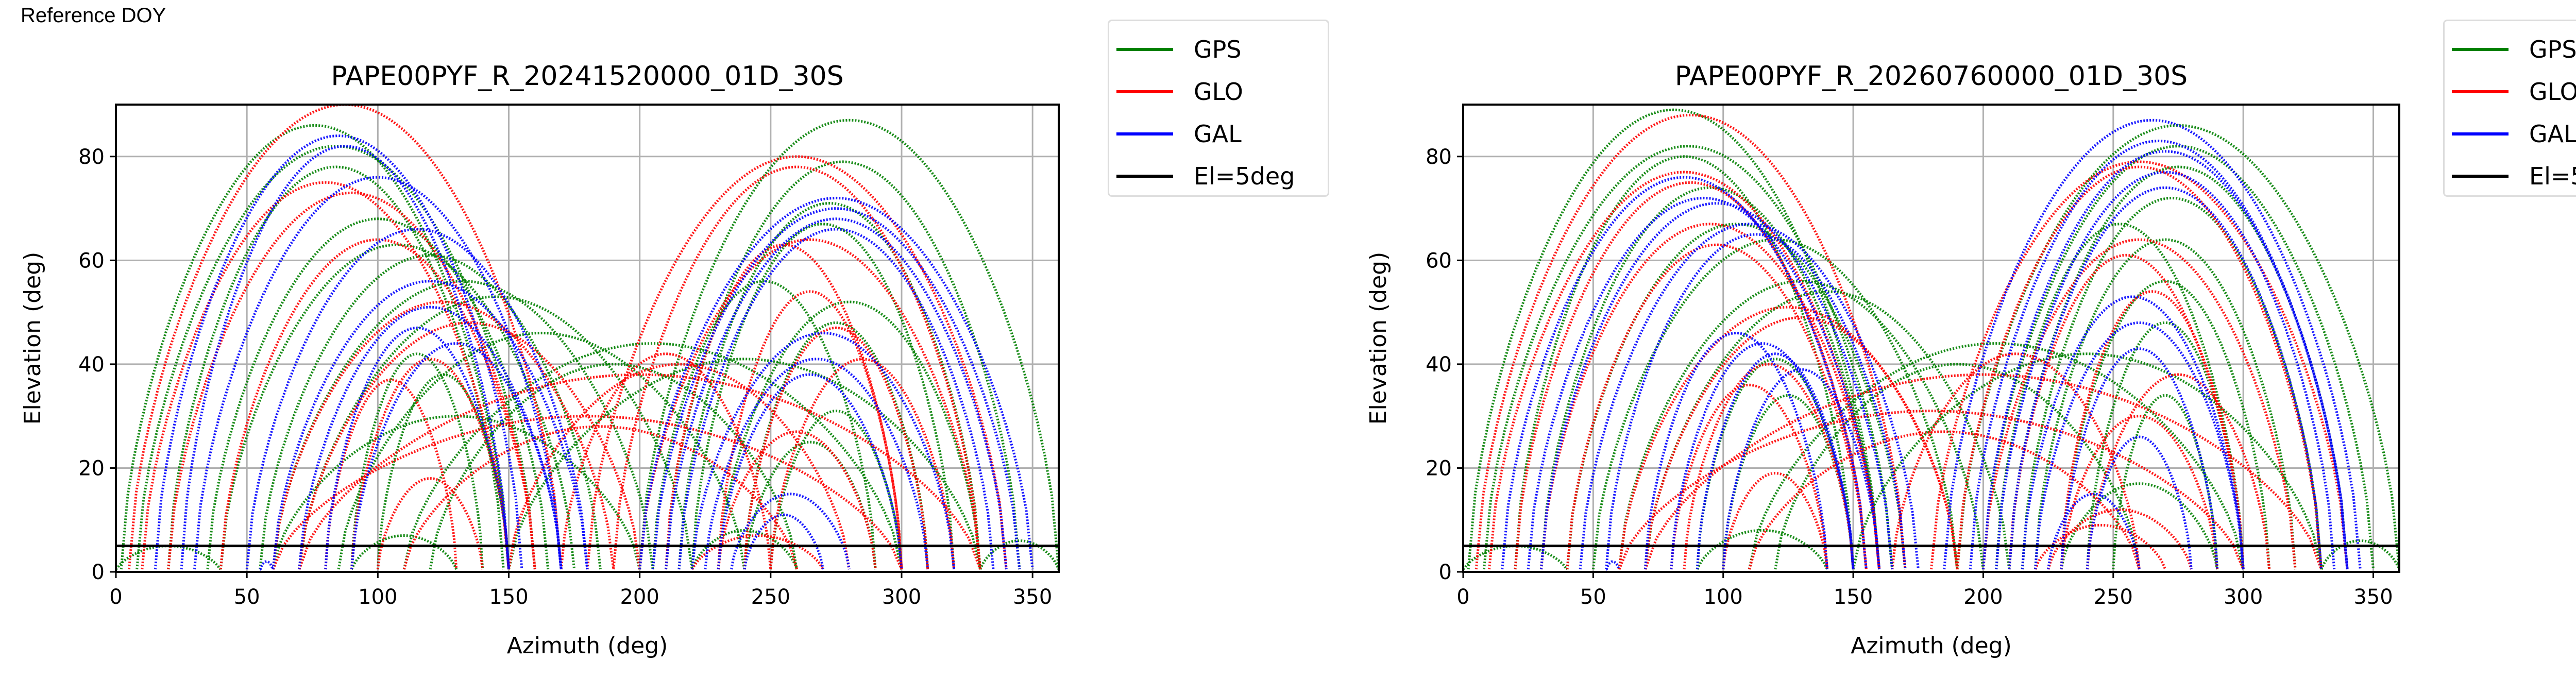 Image resolution: width=2576 pixels, height=678 pixels. I want to click on legend-swatch-gal, so click(1144, 133).